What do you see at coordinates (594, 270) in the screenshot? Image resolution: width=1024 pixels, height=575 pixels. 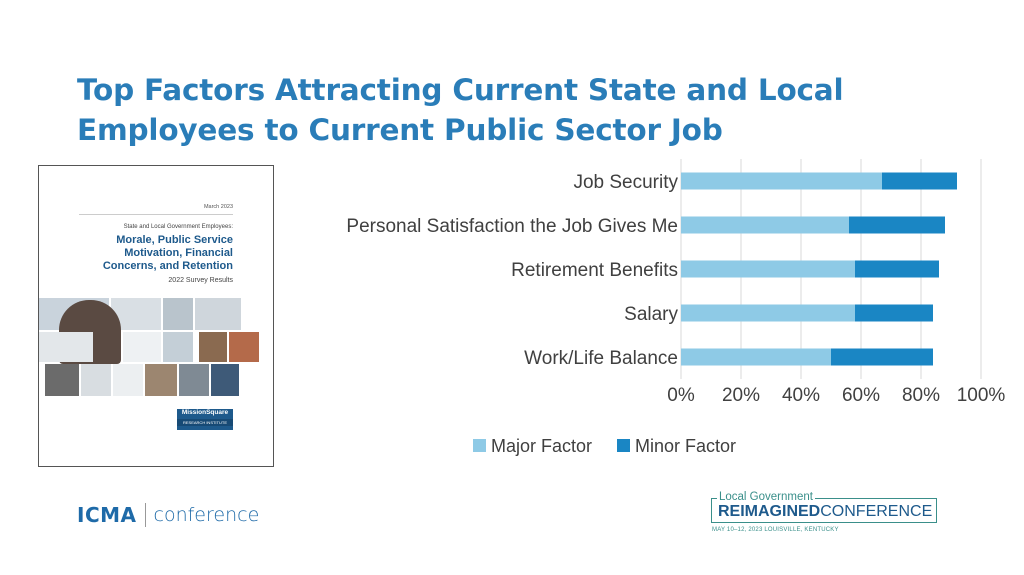 I see `category-label: Retirement Benefits` at bounding box center [594, 270].